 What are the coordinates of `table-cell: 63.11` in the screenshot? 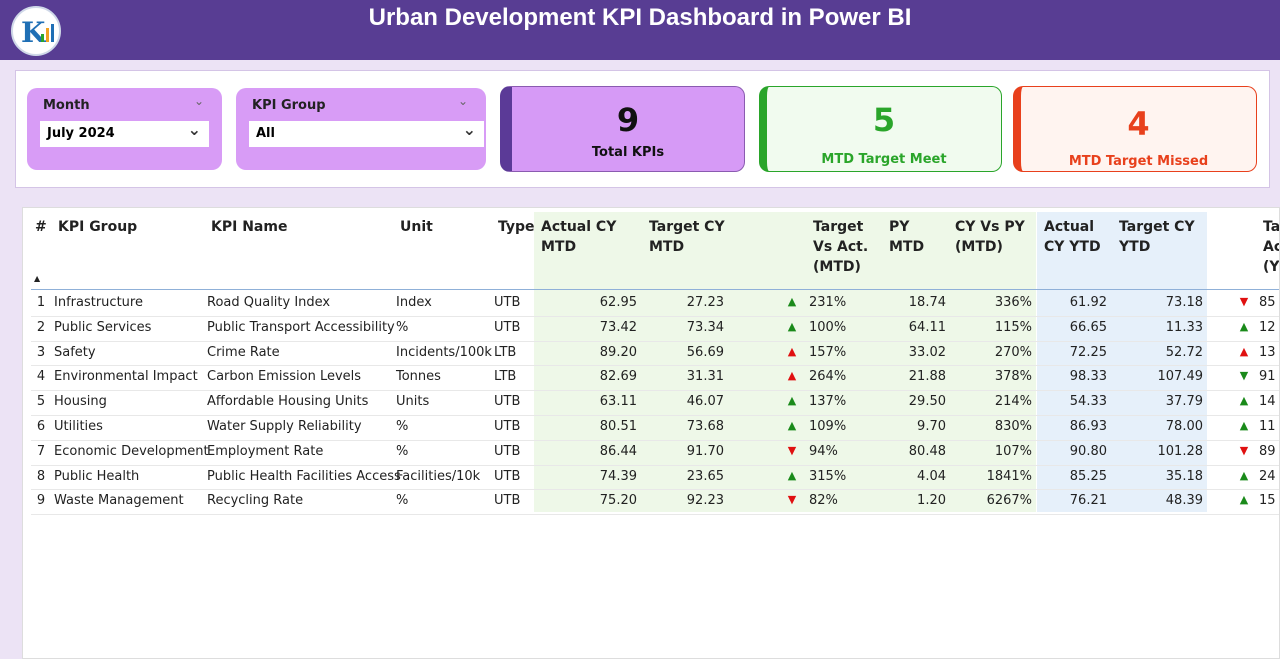 It's located at (587, 401).